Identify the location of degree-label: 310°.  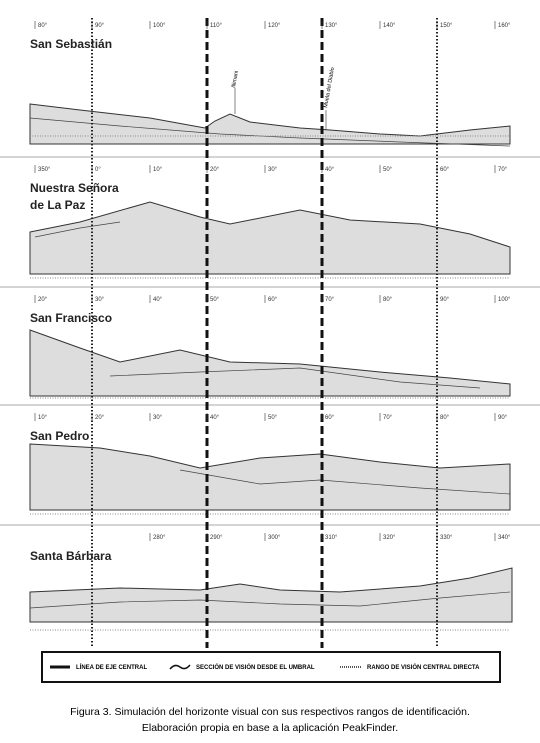
(331, 538).